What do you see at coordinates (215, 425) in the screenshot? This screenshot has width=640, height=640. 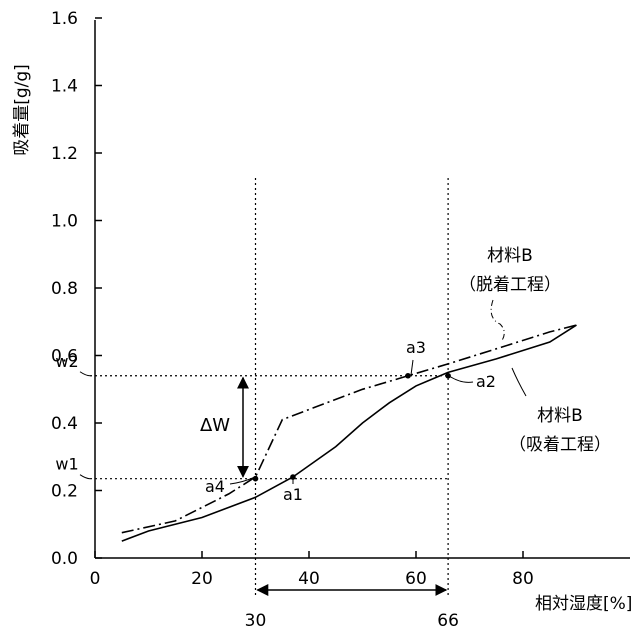 I see `delta-w-label: ΔW` at bounding box center [215, 425].